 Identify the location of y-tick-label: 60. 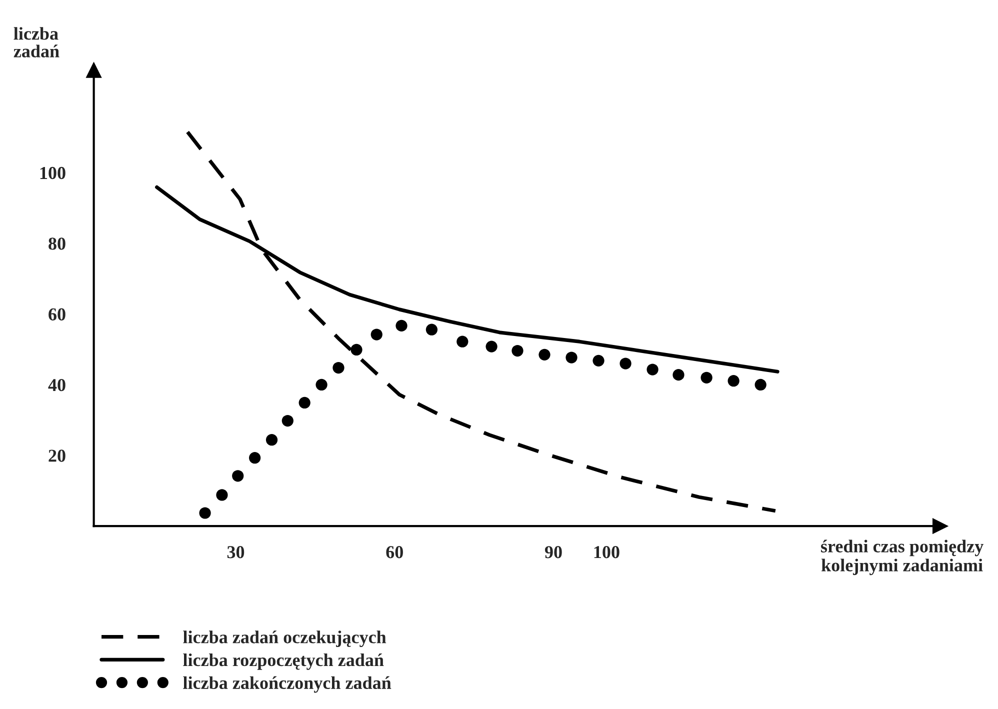
(57, 314).